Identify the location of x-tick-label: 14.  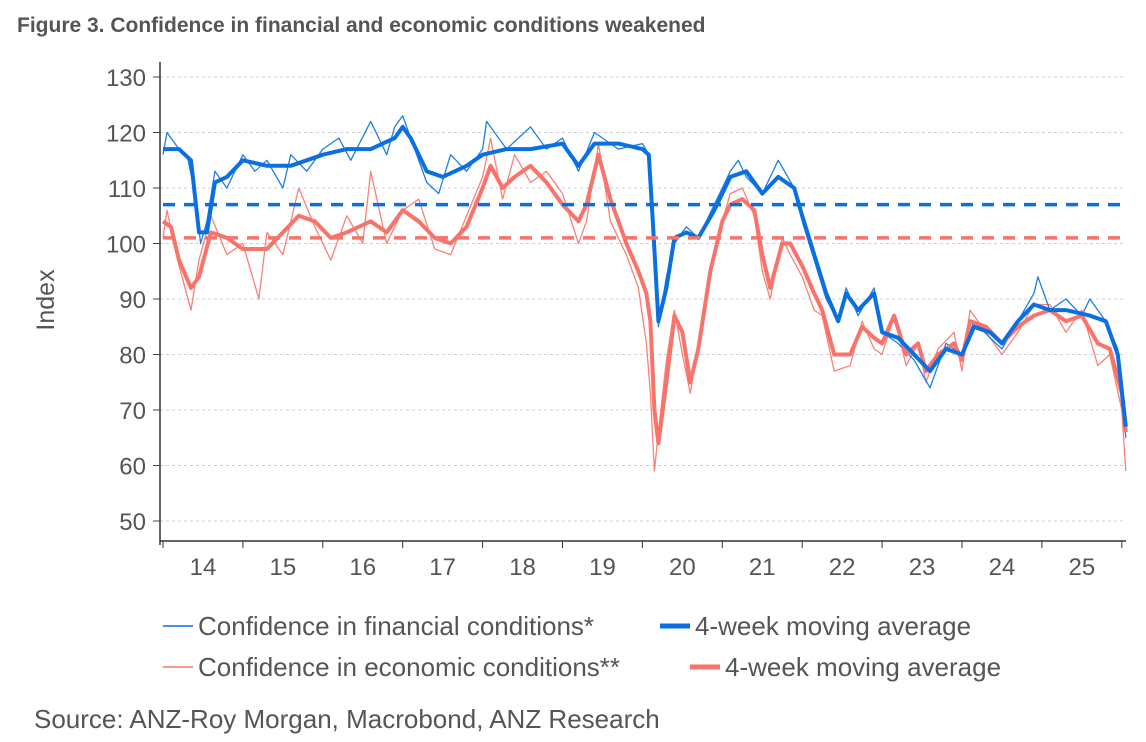
(203, 567).